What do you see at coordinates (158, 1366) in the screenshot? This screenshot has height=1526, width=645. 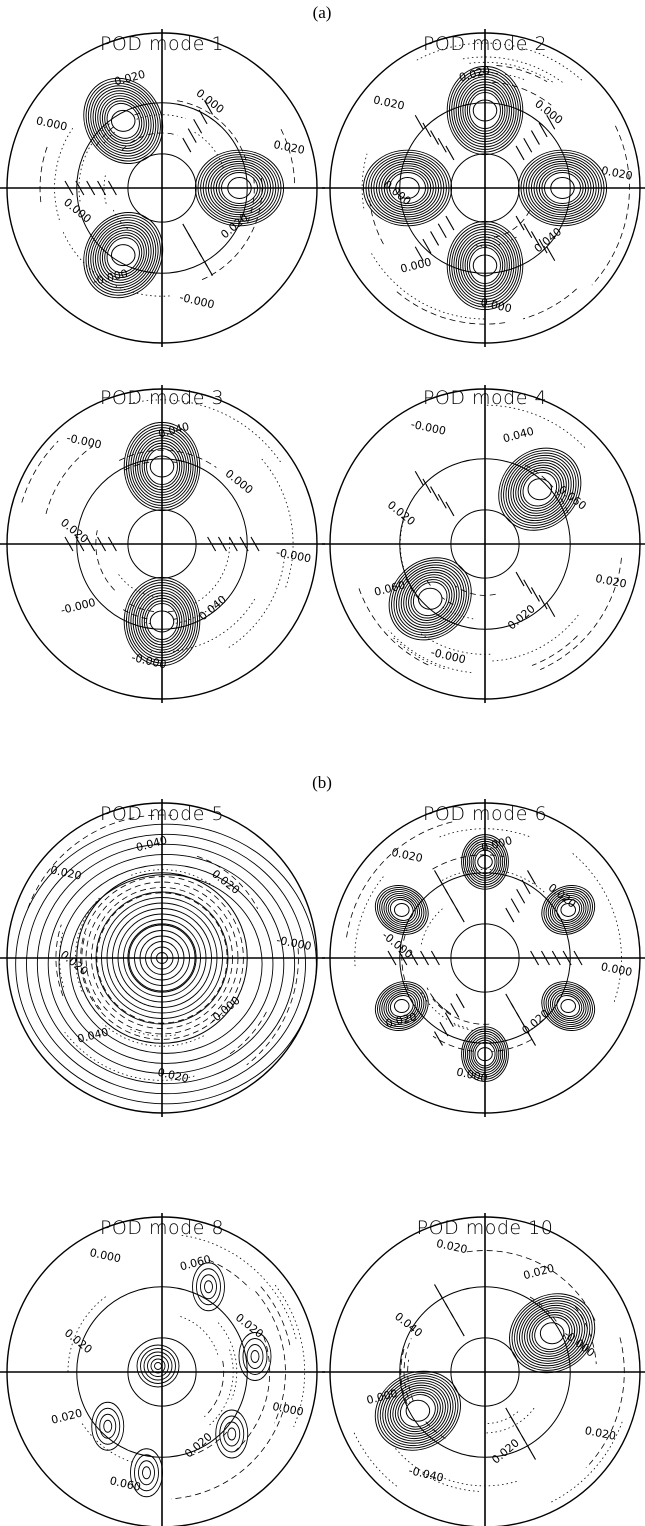 I see `contour-center` at bounding box center [158, 1366].